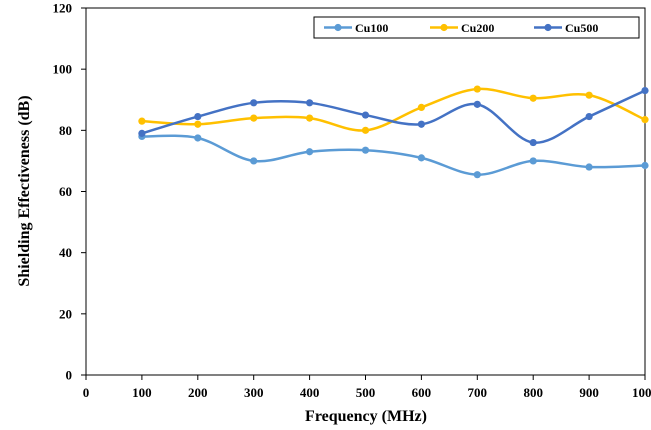 This screenshot has height=430, width=651. Describe the element at coordinates (581, 28) in the screenshot. I see `legend-label: Cu500` at that location.